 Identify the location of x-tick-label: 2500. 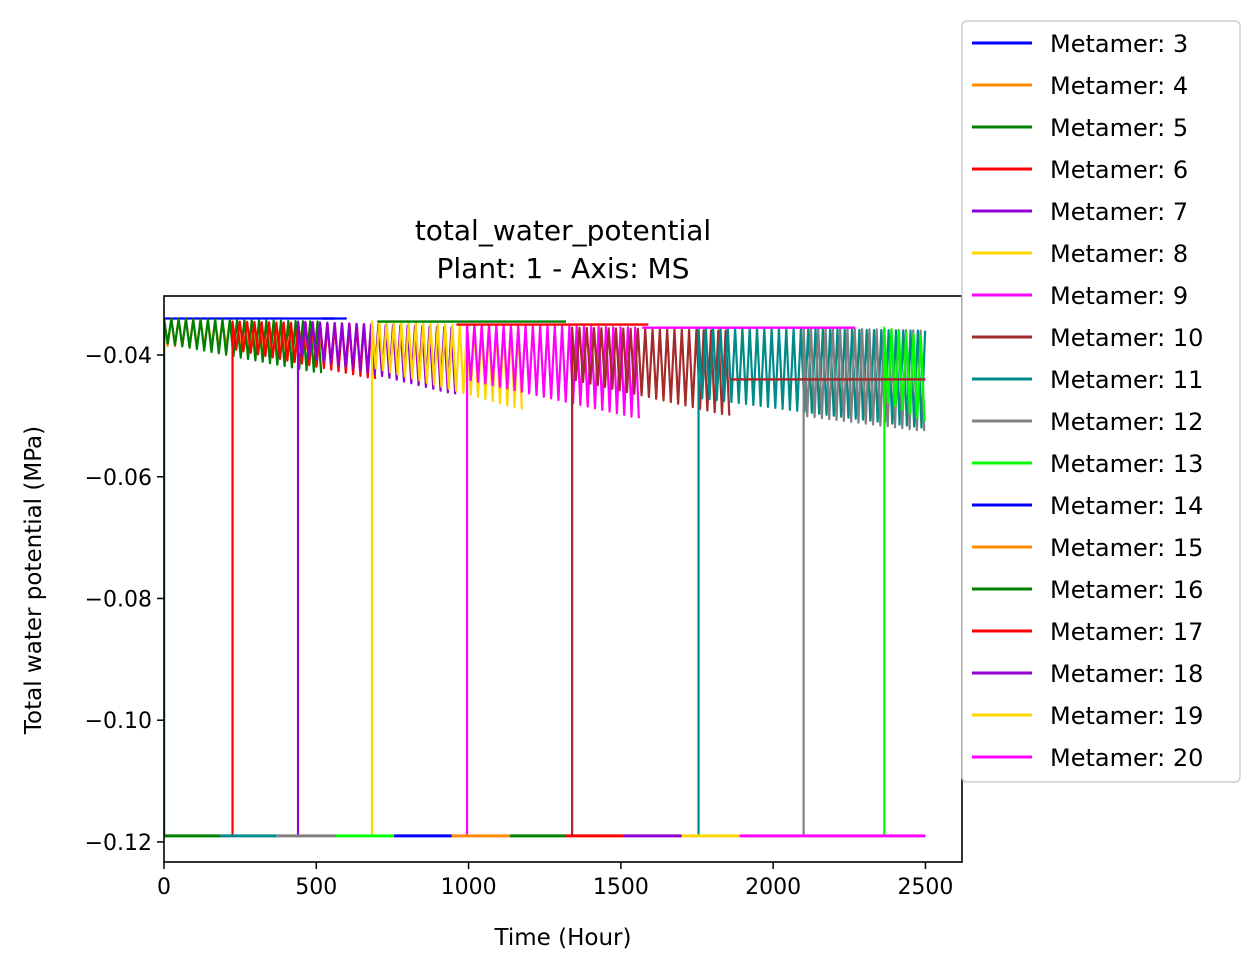
(925, 887).